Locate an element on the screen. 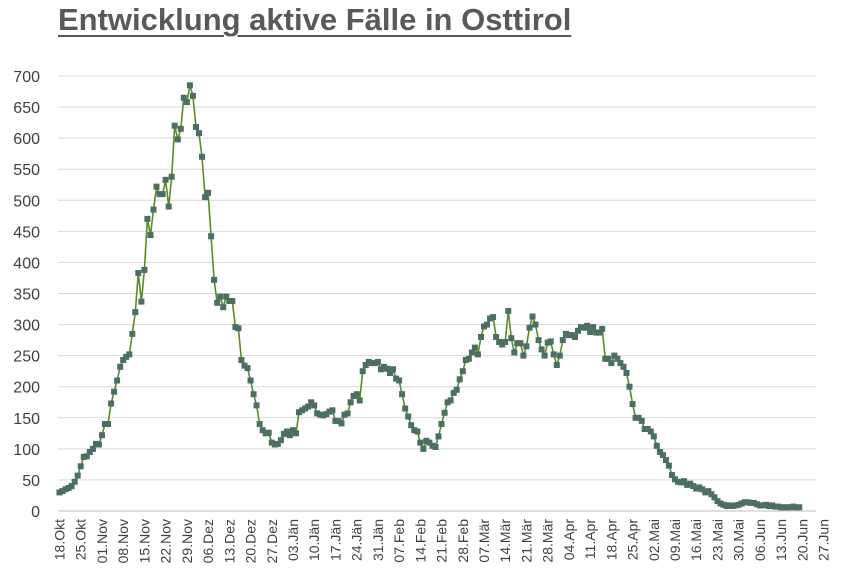  x-tick-label: 30.Mai is located at coordinates (739, 540).